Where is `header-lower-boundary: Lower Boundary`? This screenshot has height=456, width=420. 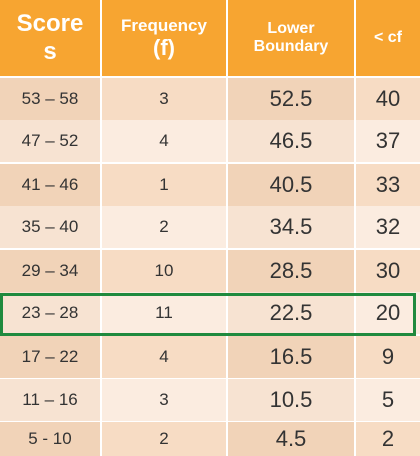 header-lower-boundary: Lower Boundary is located at coordinates (291, 38).